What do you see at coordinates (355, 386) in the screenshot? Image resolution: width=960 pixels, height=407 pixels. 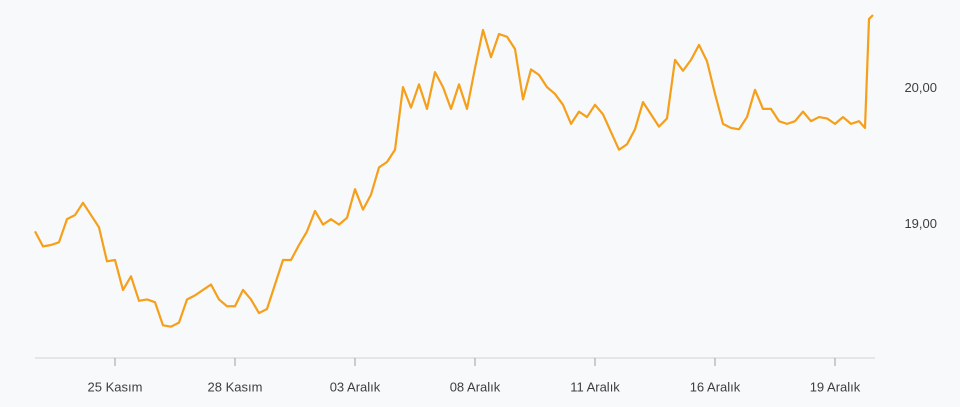 I see `x-tick-label: 03 Aralık` at bounding box center [355, 386].